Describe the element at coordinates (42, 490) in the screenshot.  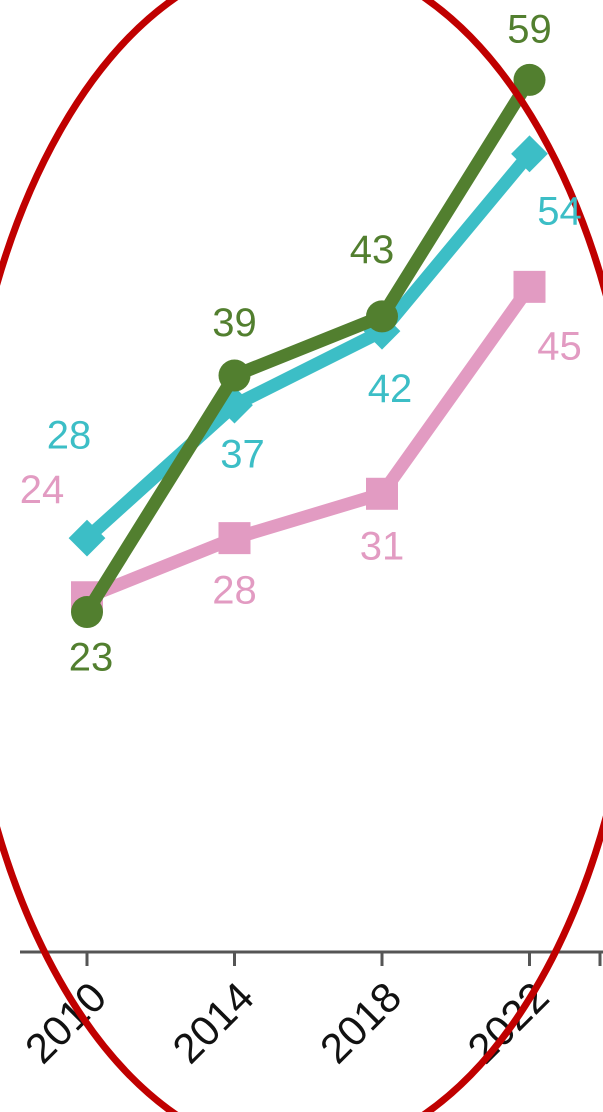
I see `data-label: 24` at that location.